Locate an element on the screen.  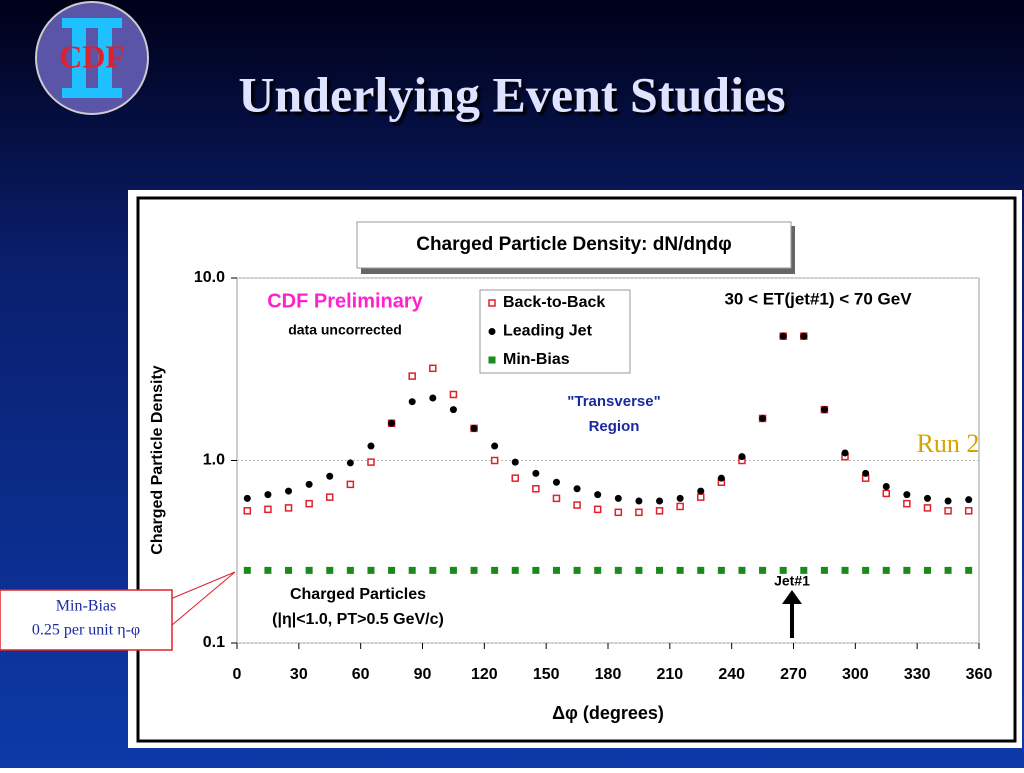
x-tick-label: 0 is located at coordinates (237, 674).